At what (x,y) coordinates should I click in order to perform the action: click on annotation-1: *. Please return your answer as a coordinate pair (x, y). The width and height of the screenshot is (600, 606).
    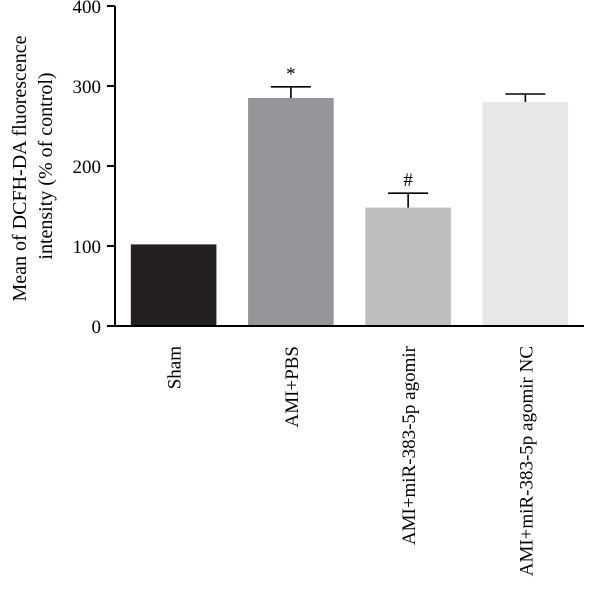
    Looking at the image, I should click on (291, 74).